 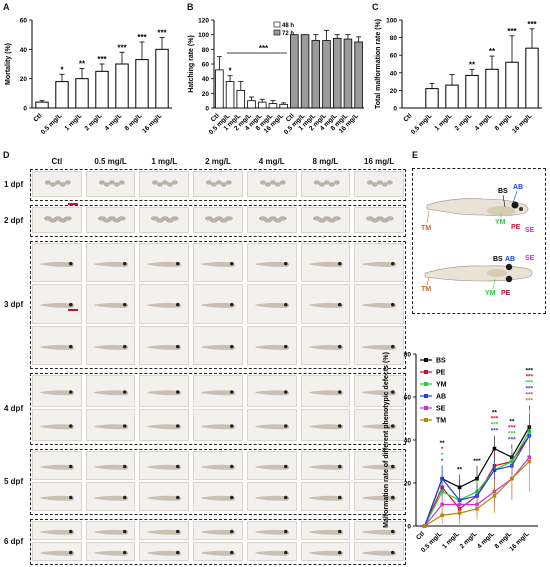 I want to click on label-tm-top: TM, so click(x=426, y=228).